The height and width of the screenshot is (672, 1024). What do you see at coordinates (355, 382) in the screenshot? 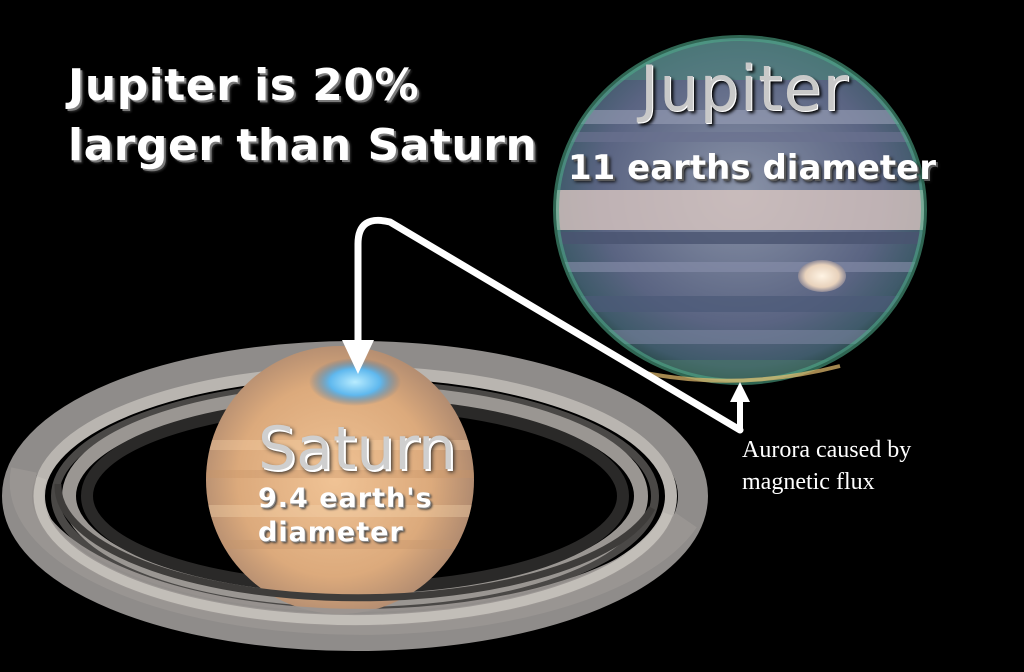
I see `saturn-aurora` at bounding box center [355, 382].